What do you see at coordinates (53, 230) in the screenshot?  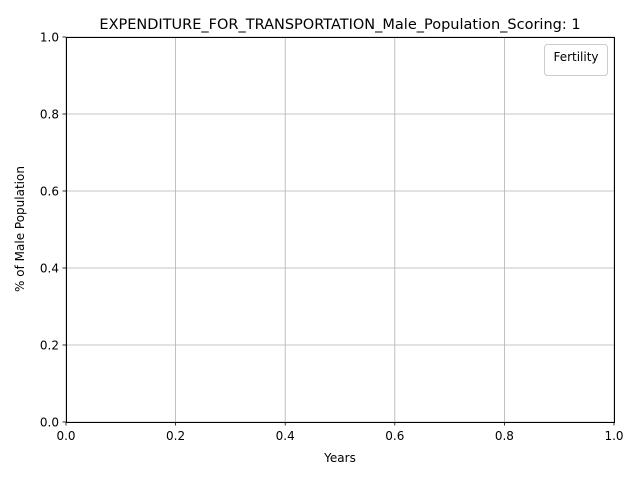 I see `y-axis-ticks: 0.0 0.2 0.4 0.6 0.8 1.0` at bounding box center [53, 230].